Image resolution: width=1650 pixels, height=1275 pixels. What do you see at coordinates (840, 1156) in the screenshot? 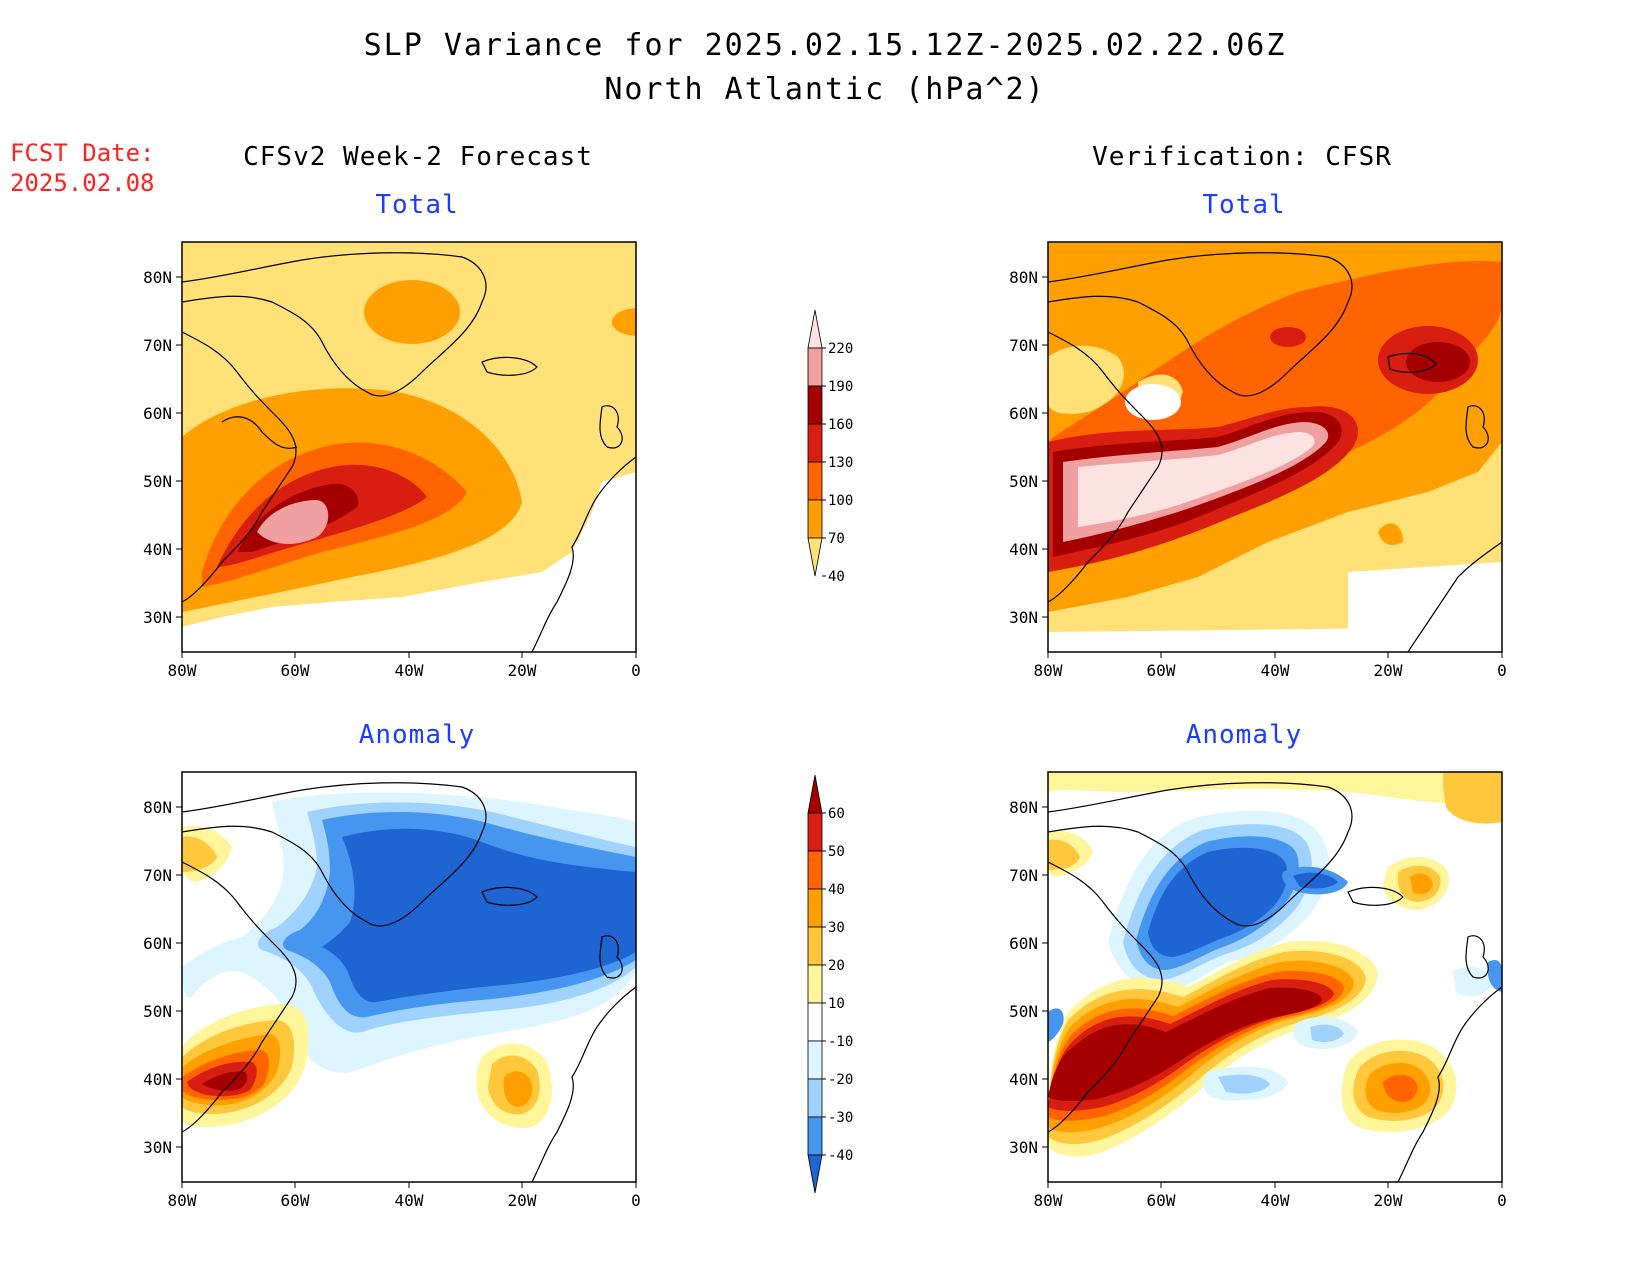
I see `colorbar-label: -40` at bounding box center [840, 1156].